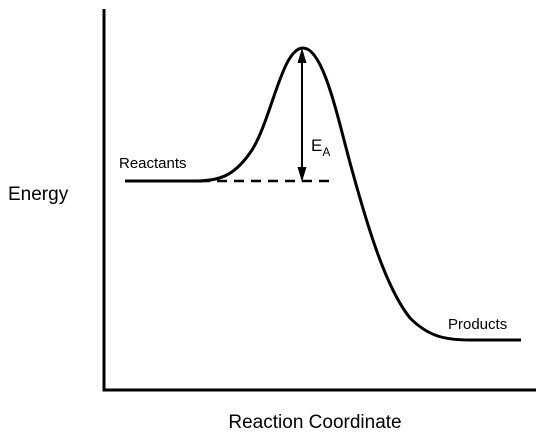  I want to click on activation-energy-subscript: A, so click(326, 152).